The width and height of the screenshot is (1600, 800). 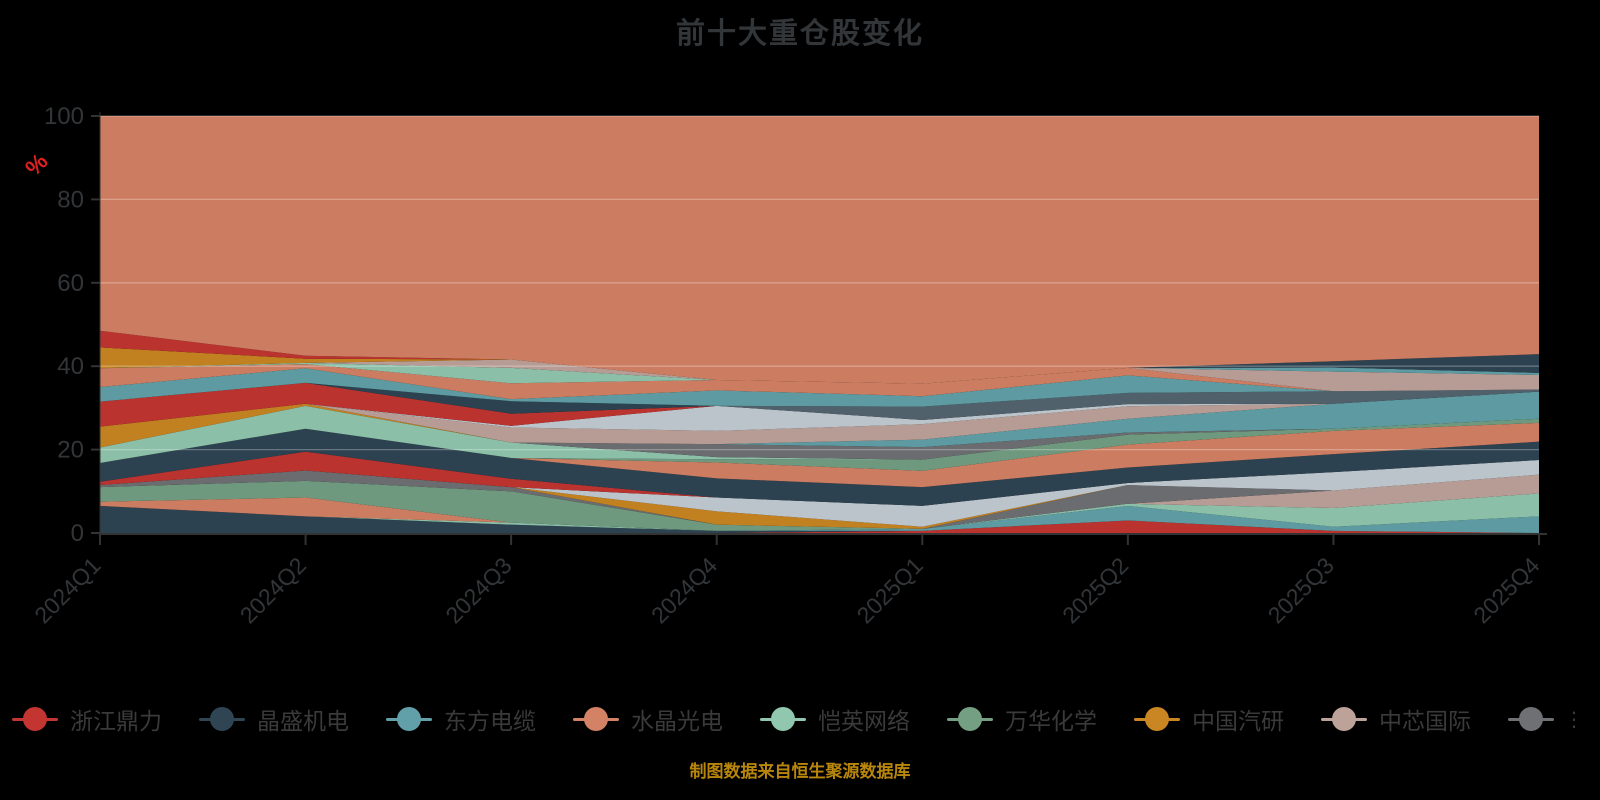 What do you see at coordinates (67, 590) in the screenshot?
I see `x-axis-label-2024Q1: 2024Q1` at bounding box center [67, 590].